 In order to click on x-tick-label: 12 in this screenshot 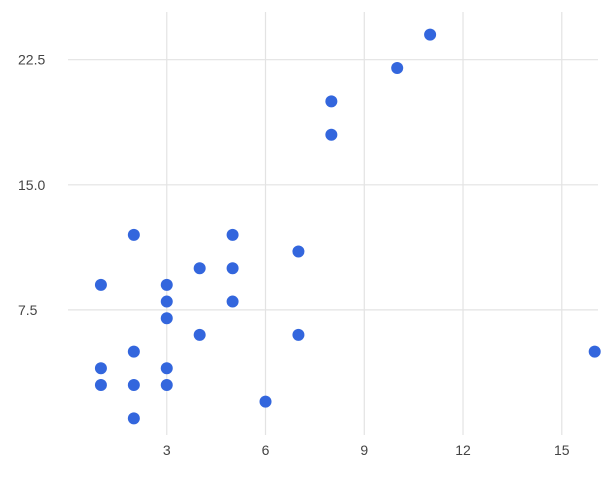, I will do `click(463, 450)`.